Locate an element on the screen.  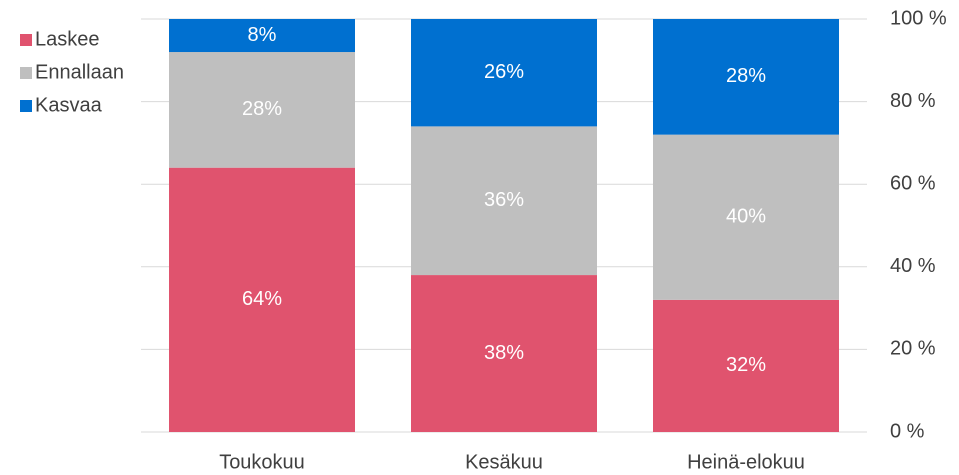
data-label: 64% is located at coordinates (262, 299).